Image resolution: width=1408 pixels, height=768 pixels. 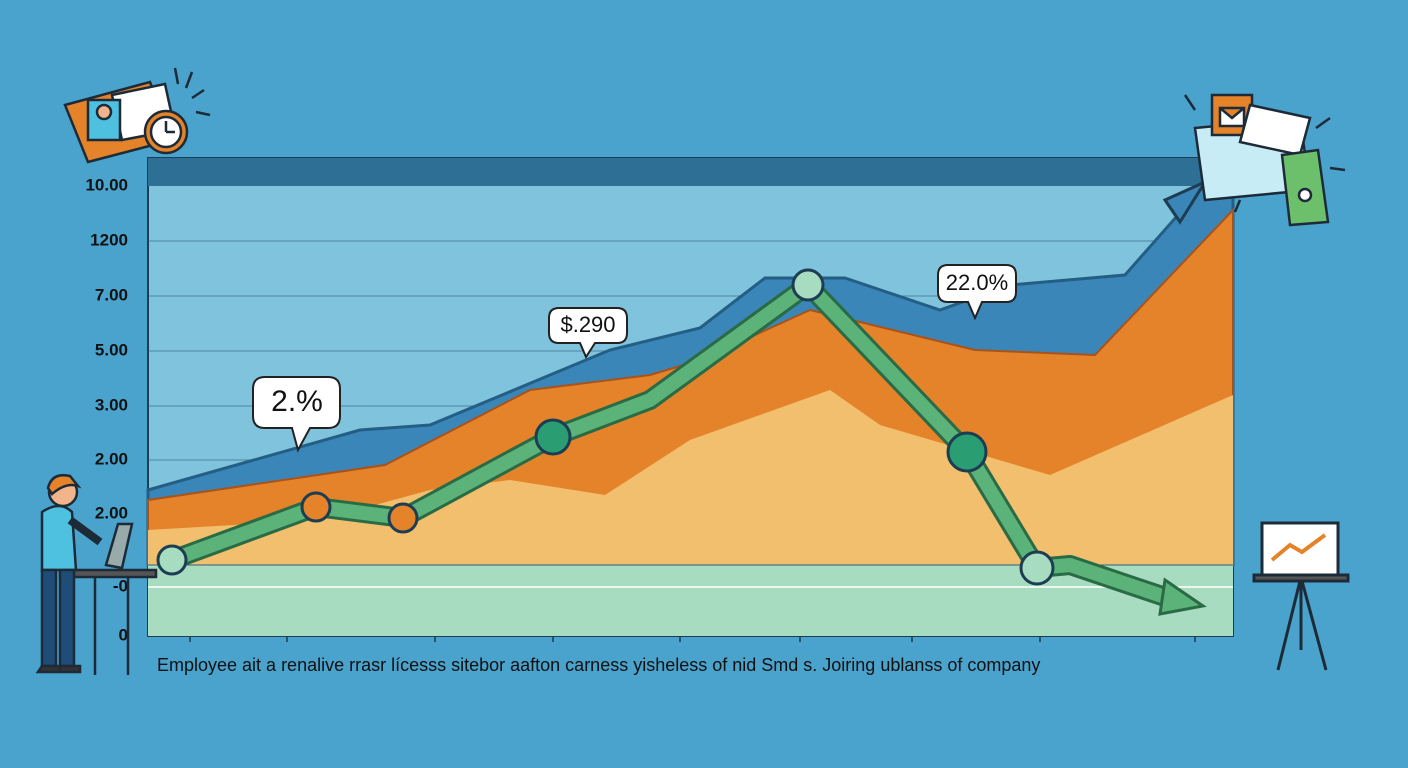 What do you see at coordinates (1182, 596) in the screenshot?
I see `green-arrow` at bounding box center [1182, 596].